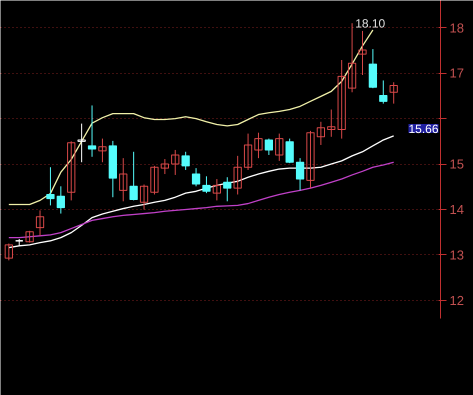 The width and height of the screenshot is (473, 395). What do you see at coordinates (457, 209) in the screenshot?
I see `y-tick-label: 14` at bounding box center [457, 209].